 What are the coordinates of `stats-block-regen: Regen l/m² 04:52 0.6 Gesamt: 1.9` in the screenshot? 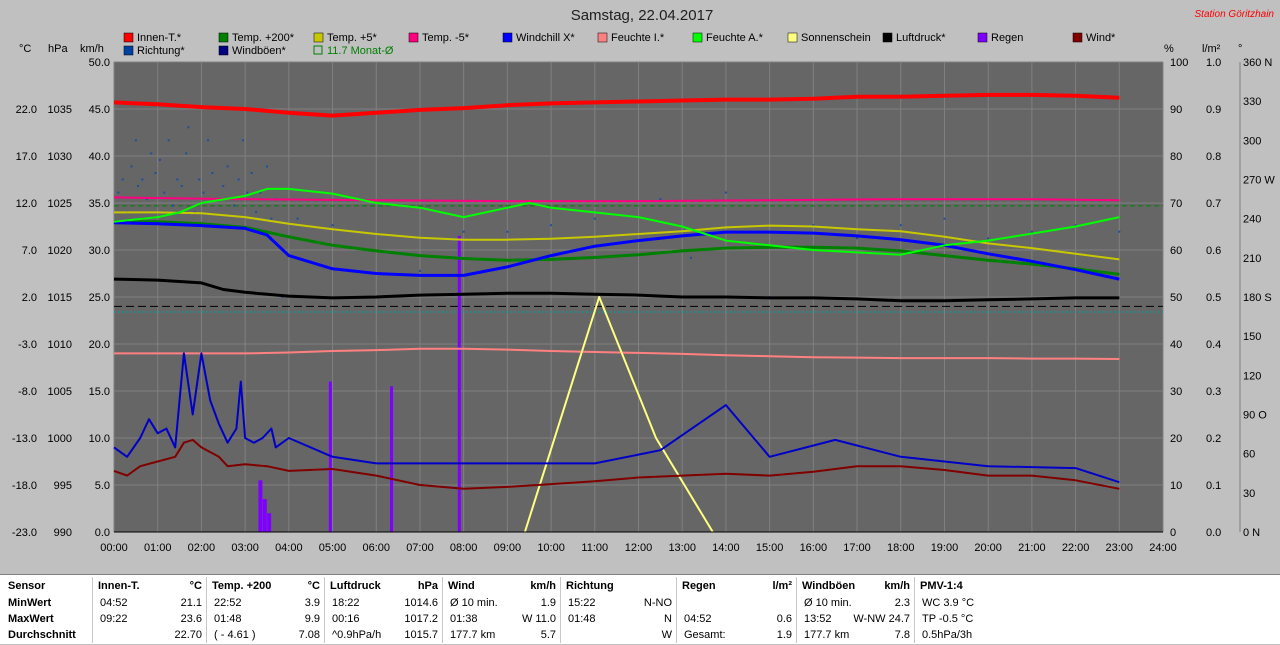 It's located at (736, 610).